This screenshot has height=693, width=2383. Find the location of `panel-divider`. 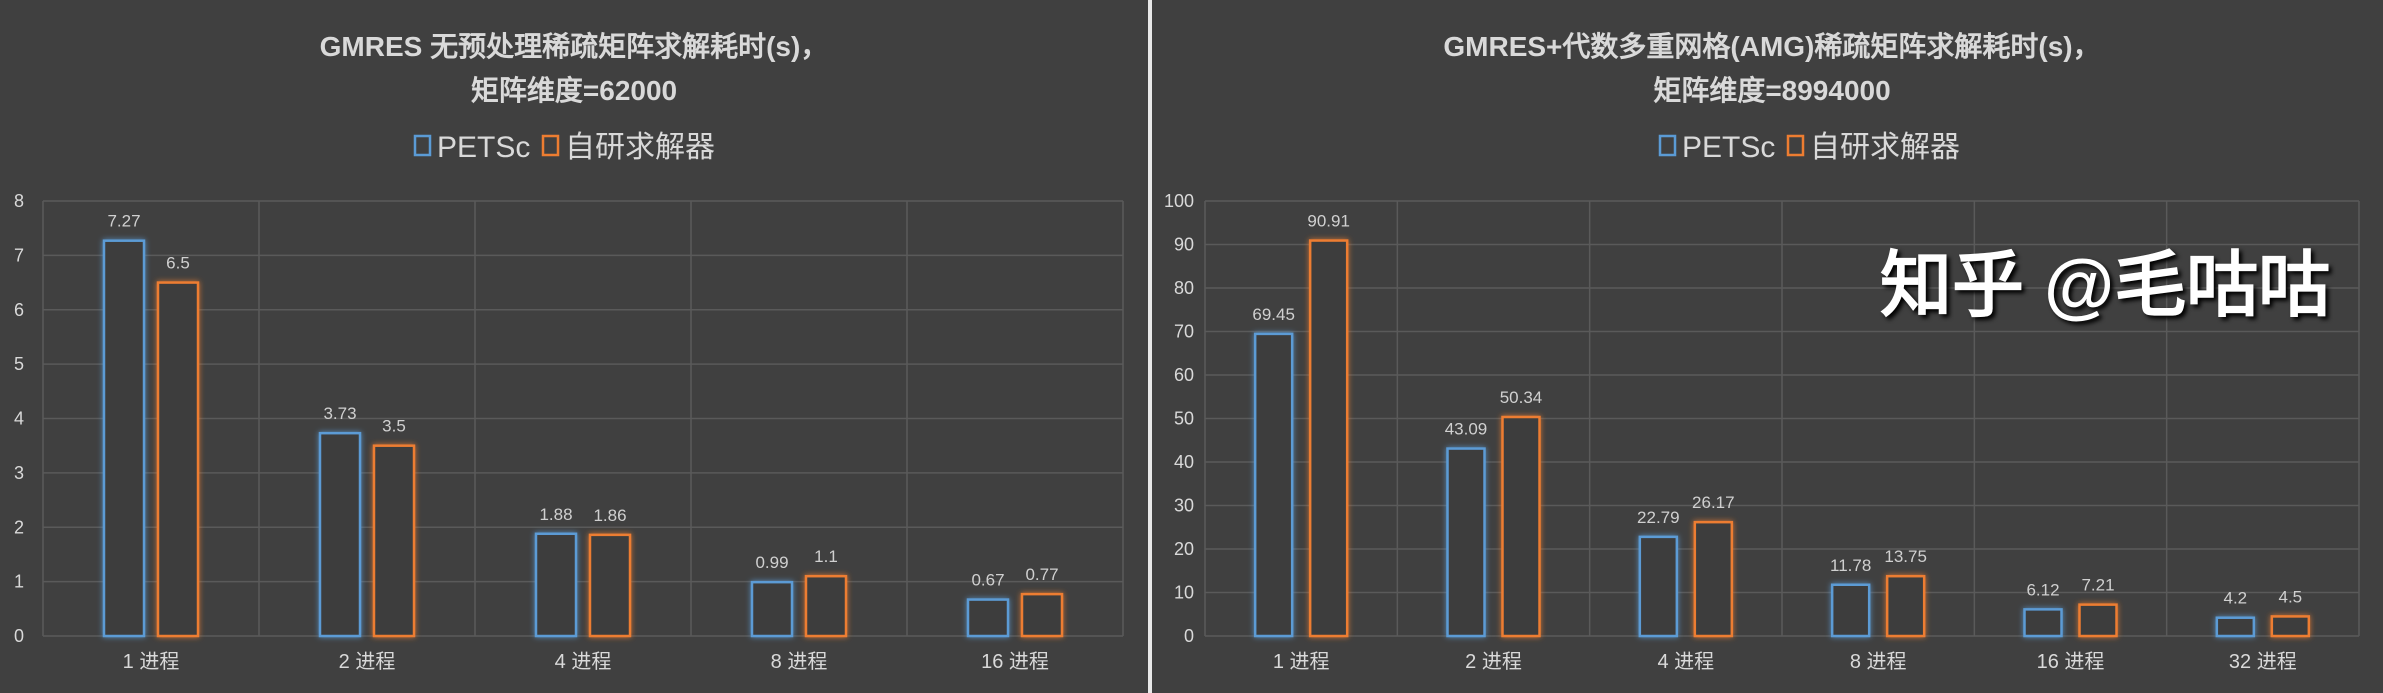

panel-divider is located at coordinates (1150, 346).